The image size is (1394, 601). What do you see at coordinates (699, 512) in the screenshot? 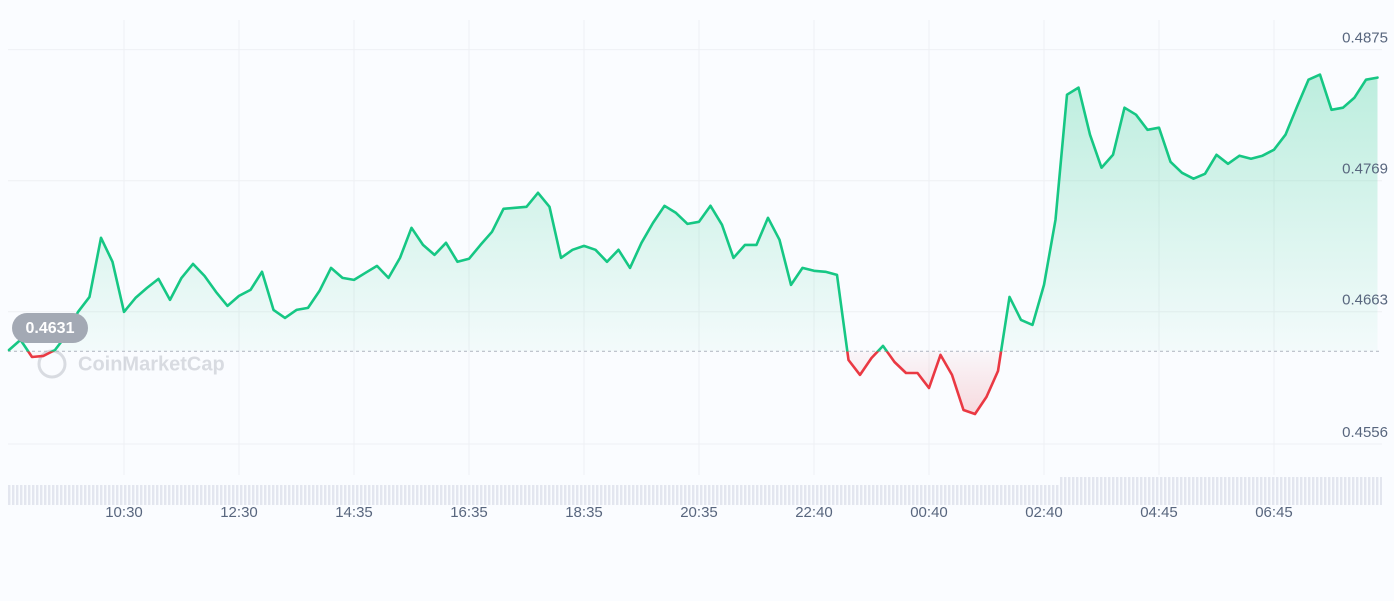
I see `x-tick-label: 20:35` at bounding box center [699, 512].